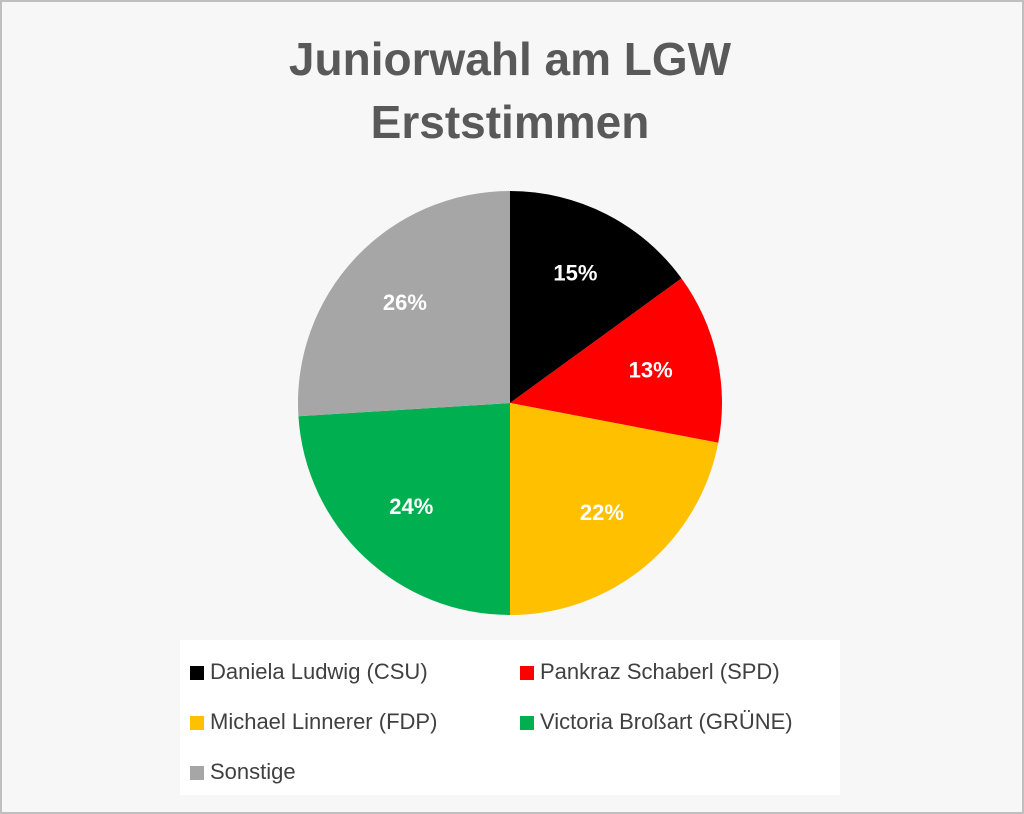 Image resolution: width=1024 pixels, height=814 pixels. What do you see at coordinates (411, 506) in the screenshot?
I see `data-label: 24%` at bounding box center [411, 506].